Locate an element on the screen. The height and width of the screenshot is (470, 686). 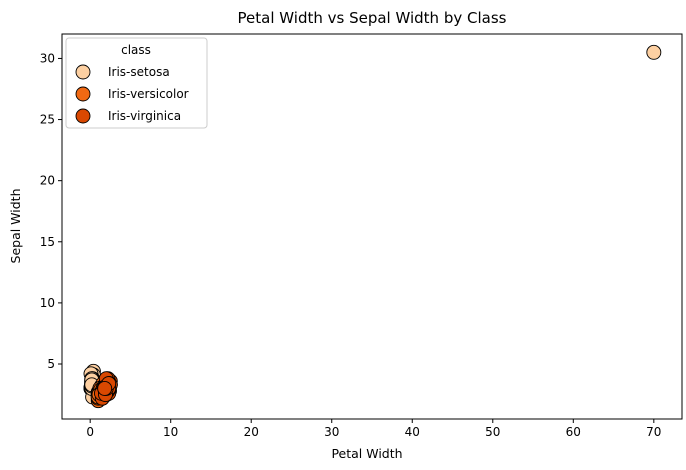
x-tick-label-6: 60 is located at coordinates (573, 432).